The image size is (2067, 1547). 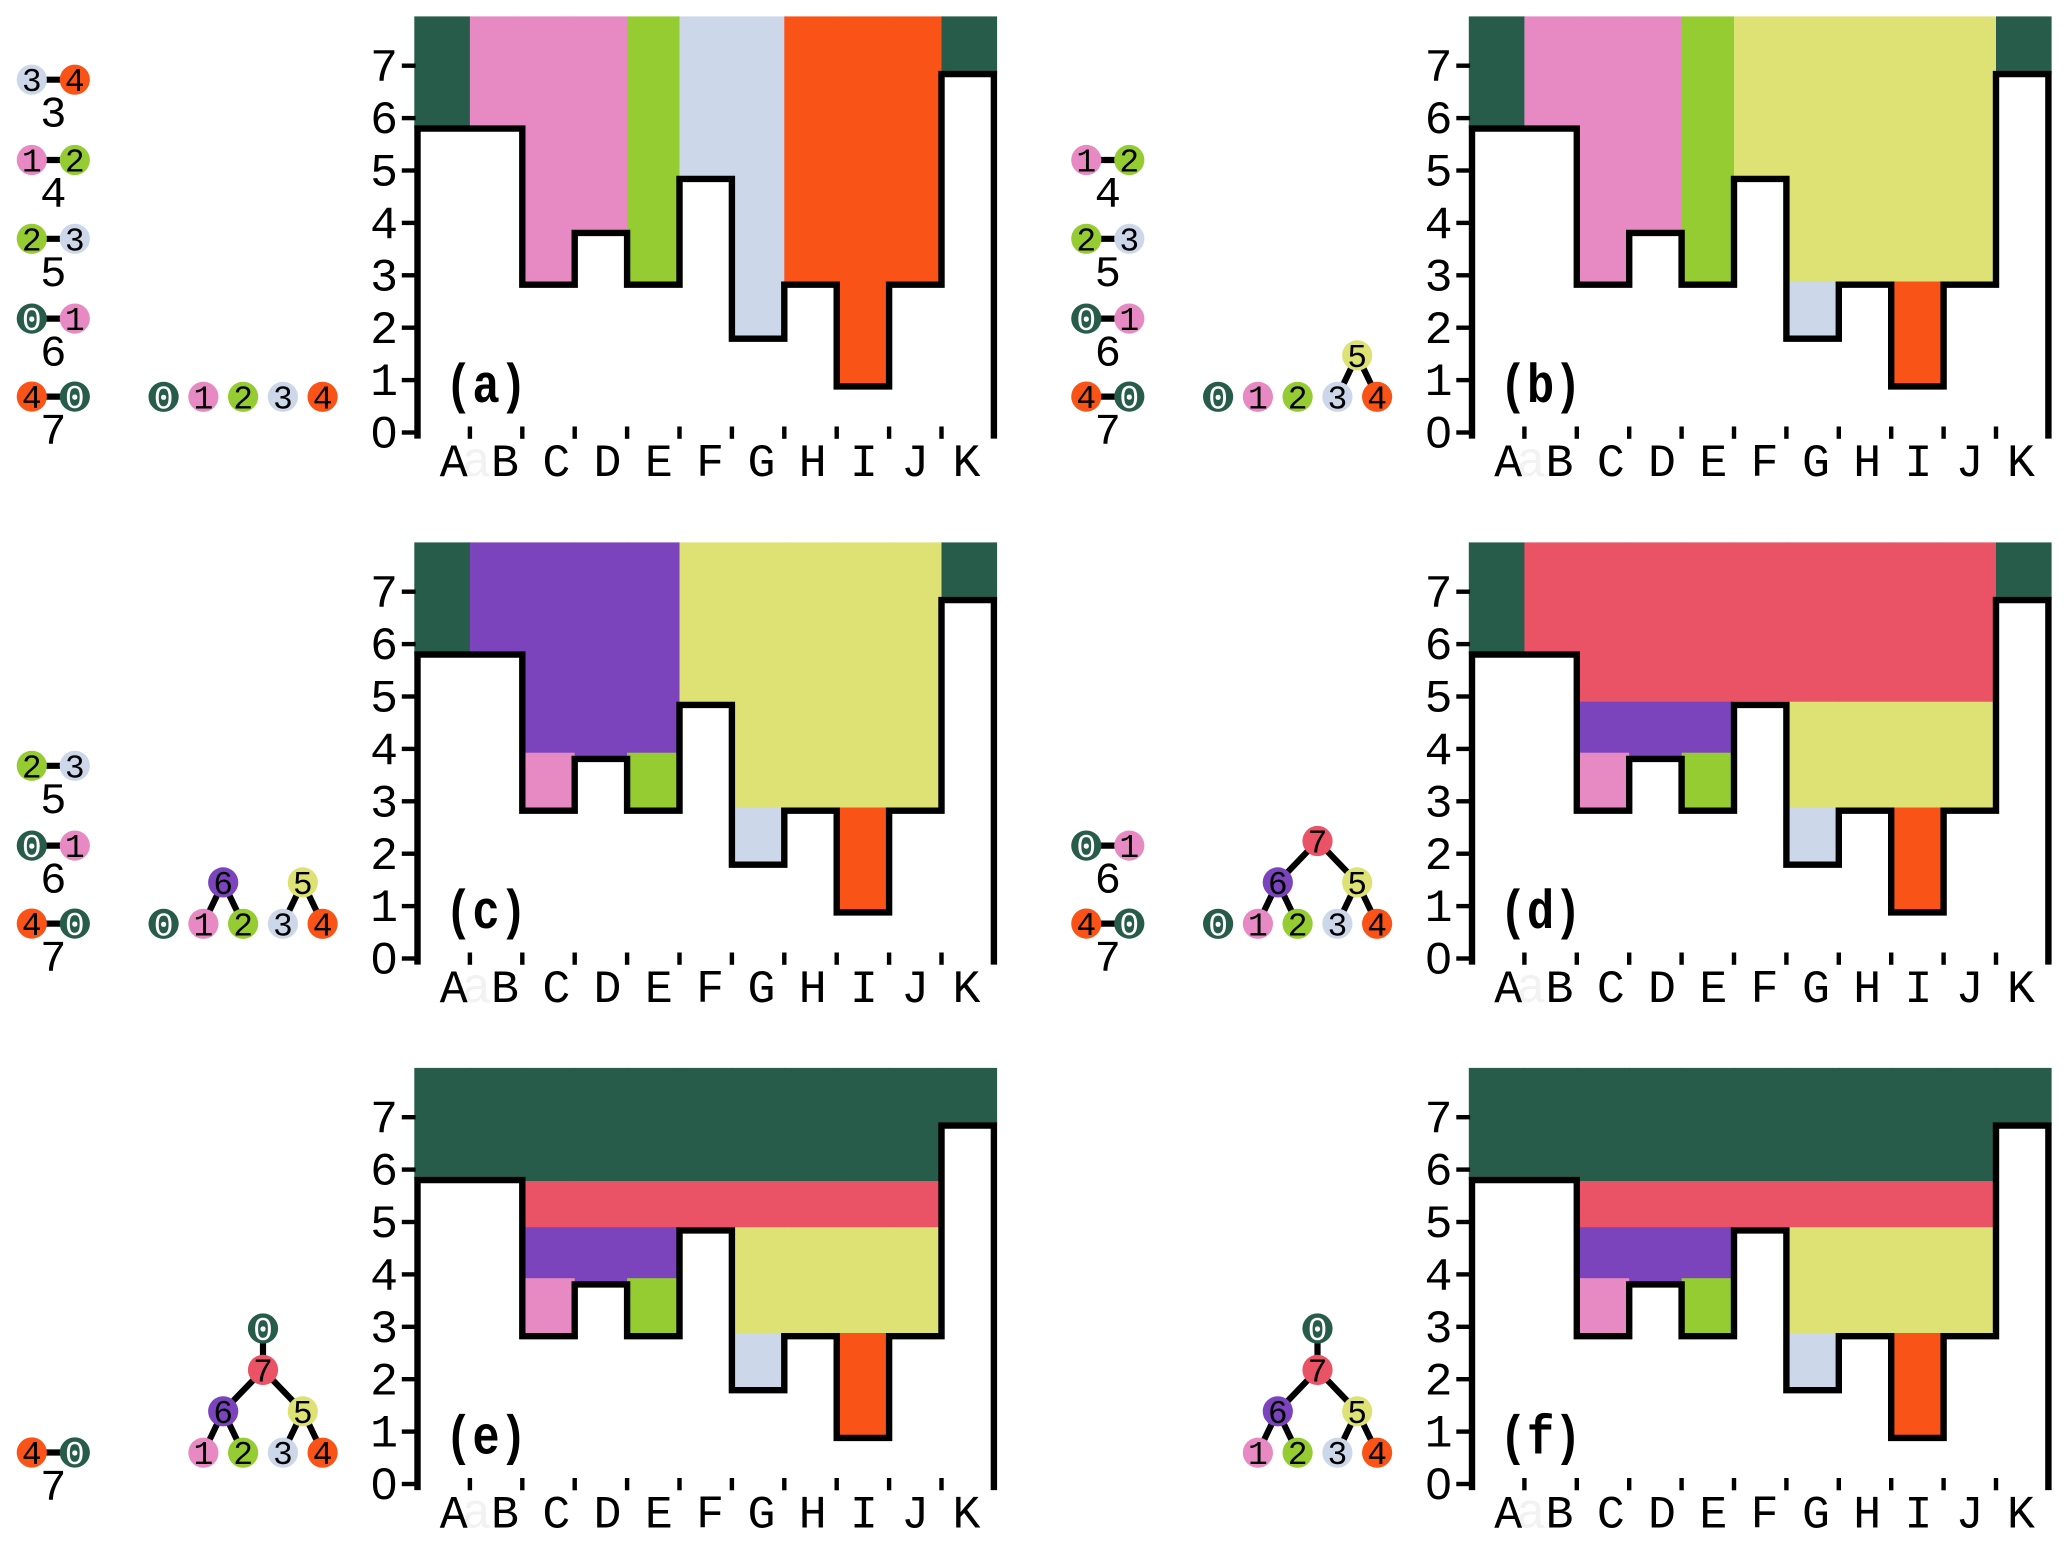 What do you see at coordinates (1541, 1439) in the screenshot?
I see `svg-text: (f)` at bounding box center [1541, 1439].